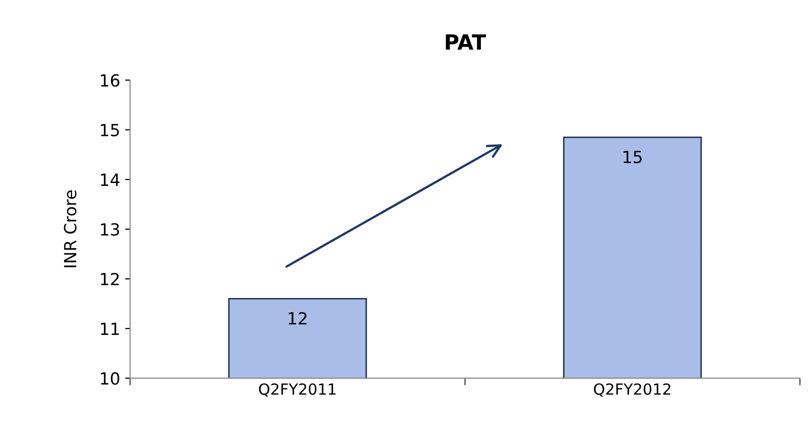  I want to click on y-tick-label: 10, so click(110, 378).